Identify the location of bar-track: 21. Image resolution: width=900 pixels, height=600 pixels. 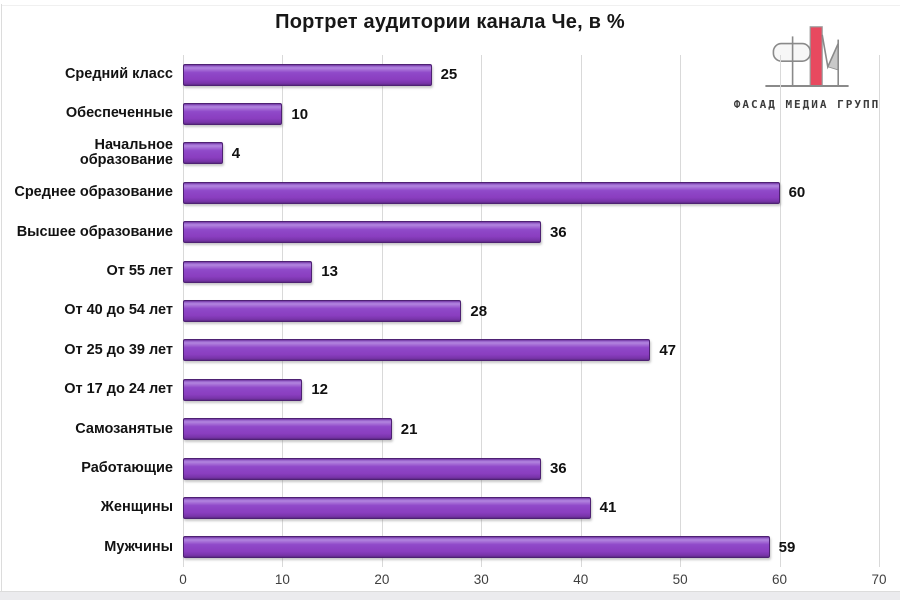
(531, 429).